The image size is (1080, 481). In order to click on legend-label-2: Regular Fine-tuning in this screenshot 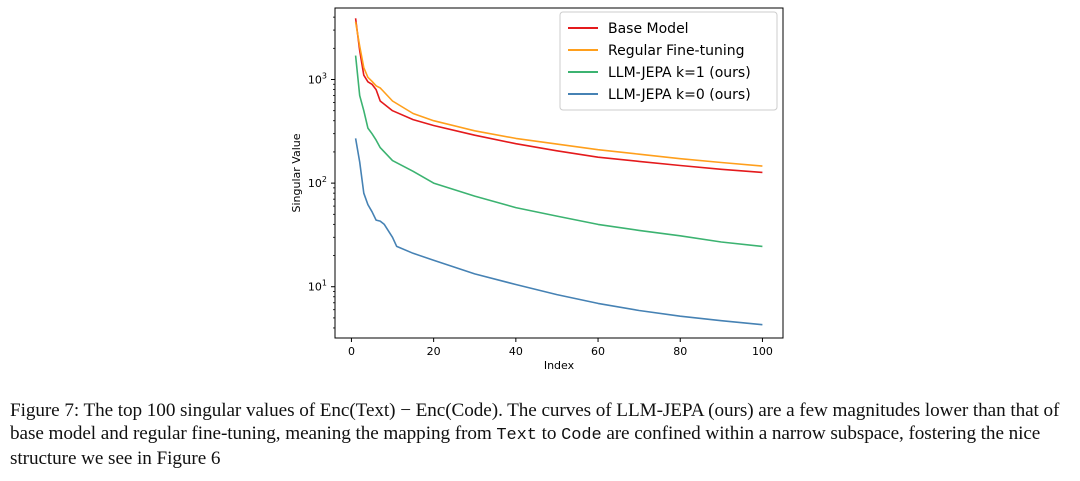, I will do `click(676, 51)`.